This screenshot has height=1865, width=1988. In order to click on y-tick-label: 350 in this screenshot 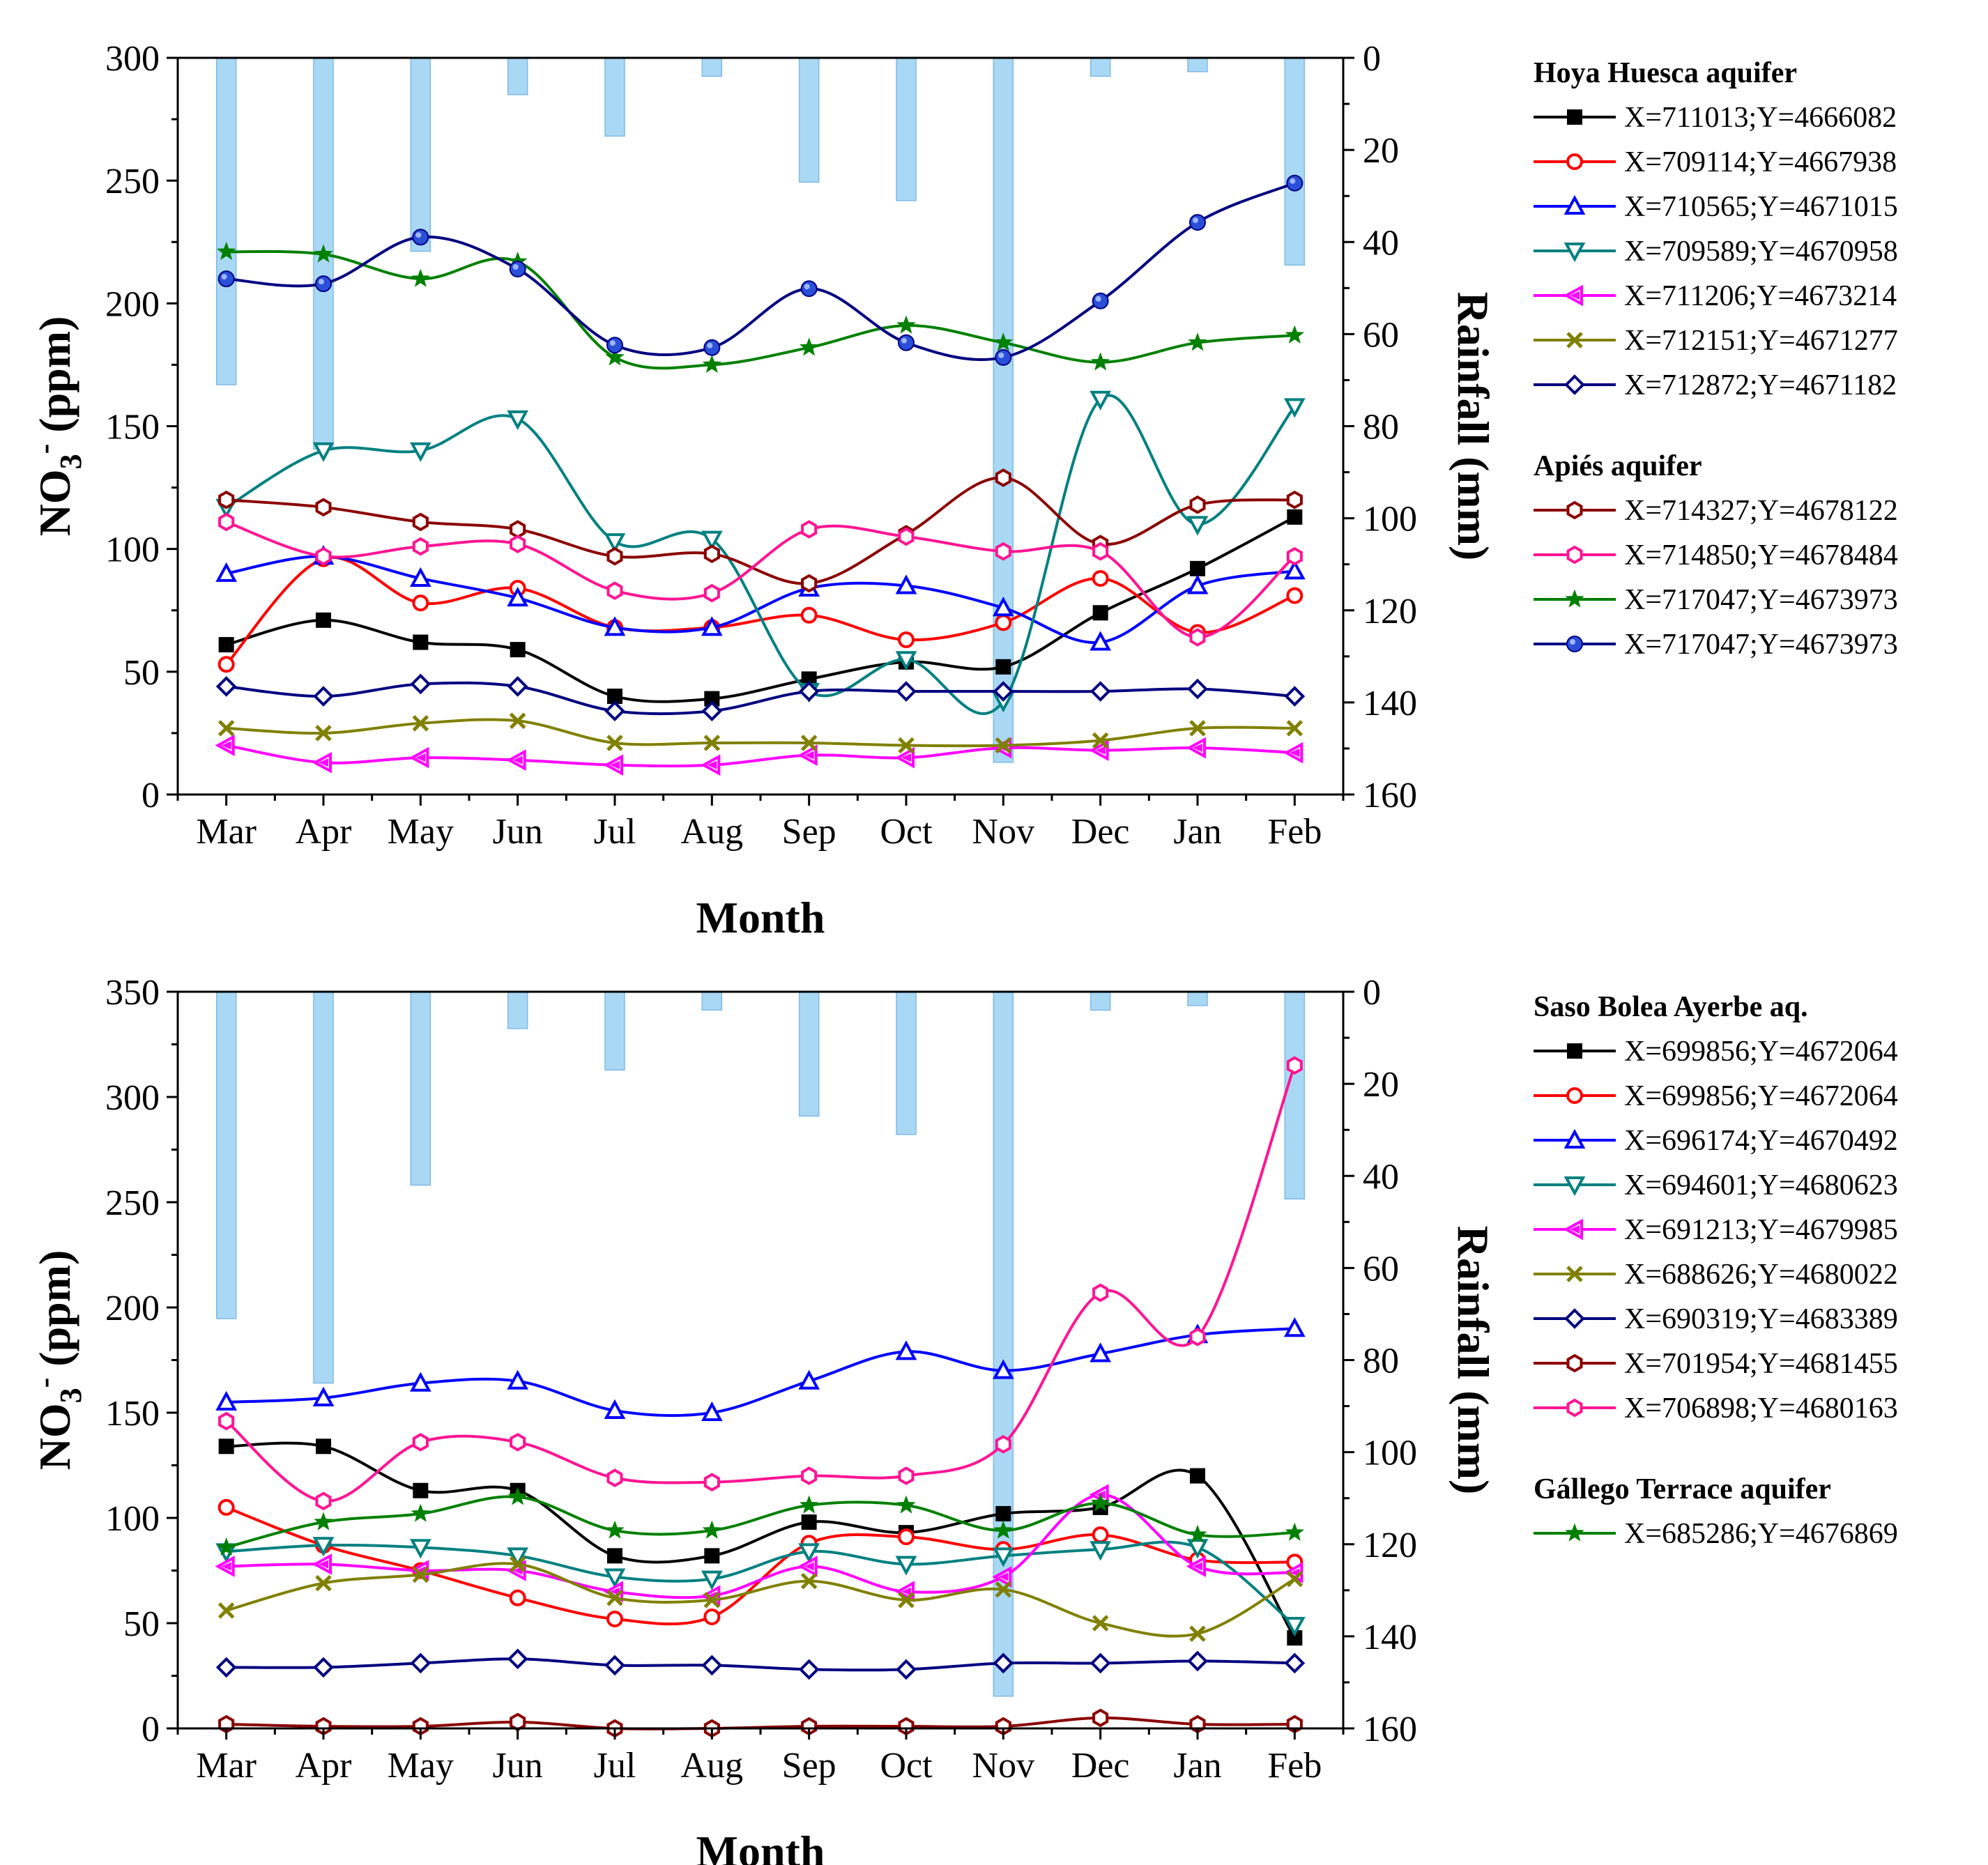, I will do `click(132, 993)`.